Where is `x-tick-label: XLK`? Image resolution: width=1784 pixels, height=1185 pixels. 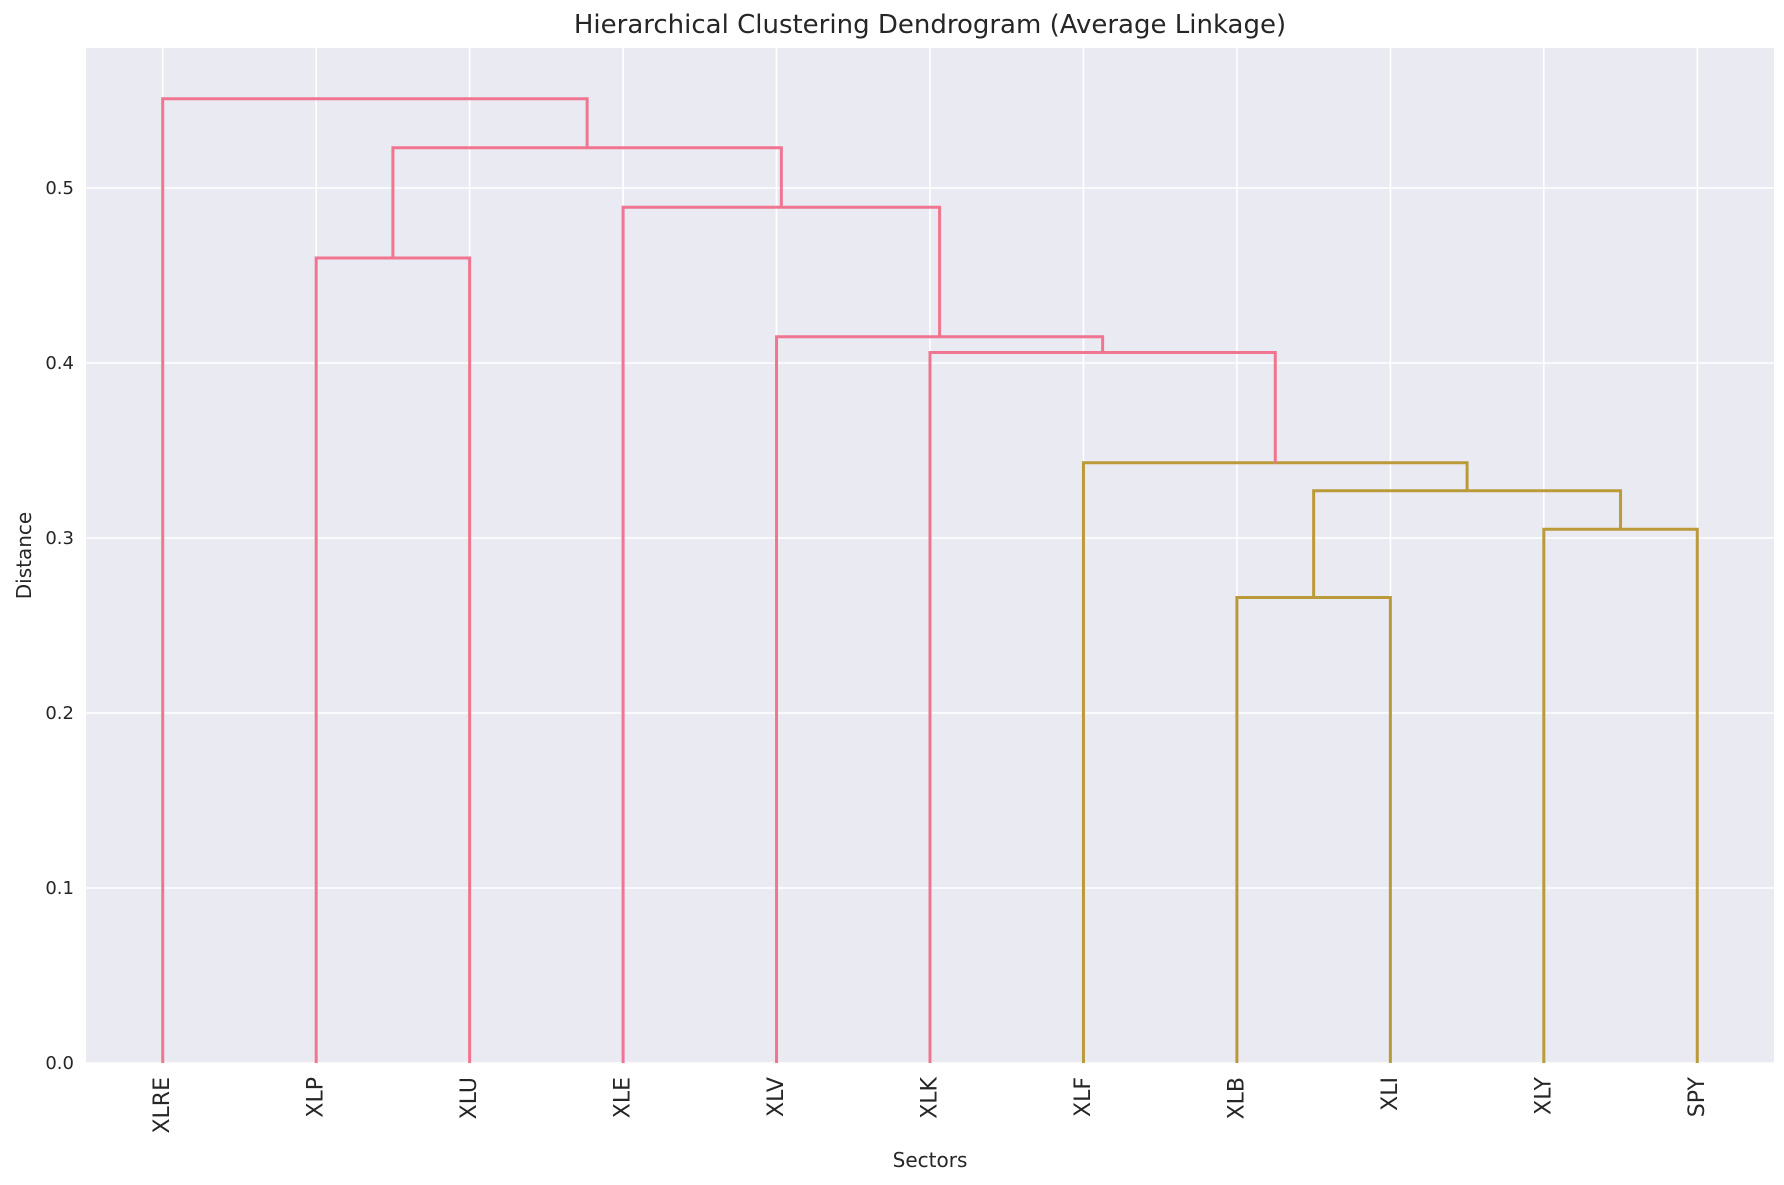 x-tick-label: XLK is located at coordinates (930, 1097).